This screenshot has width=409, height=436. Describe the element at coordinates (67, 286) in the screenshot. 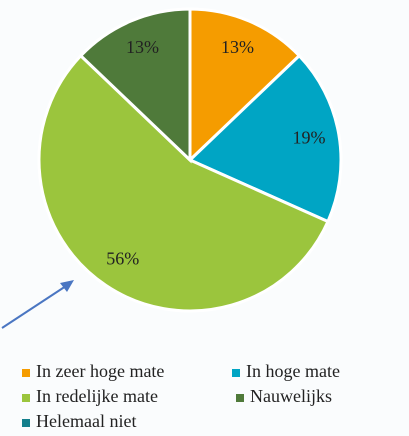

I see `arrow-head` at that location.